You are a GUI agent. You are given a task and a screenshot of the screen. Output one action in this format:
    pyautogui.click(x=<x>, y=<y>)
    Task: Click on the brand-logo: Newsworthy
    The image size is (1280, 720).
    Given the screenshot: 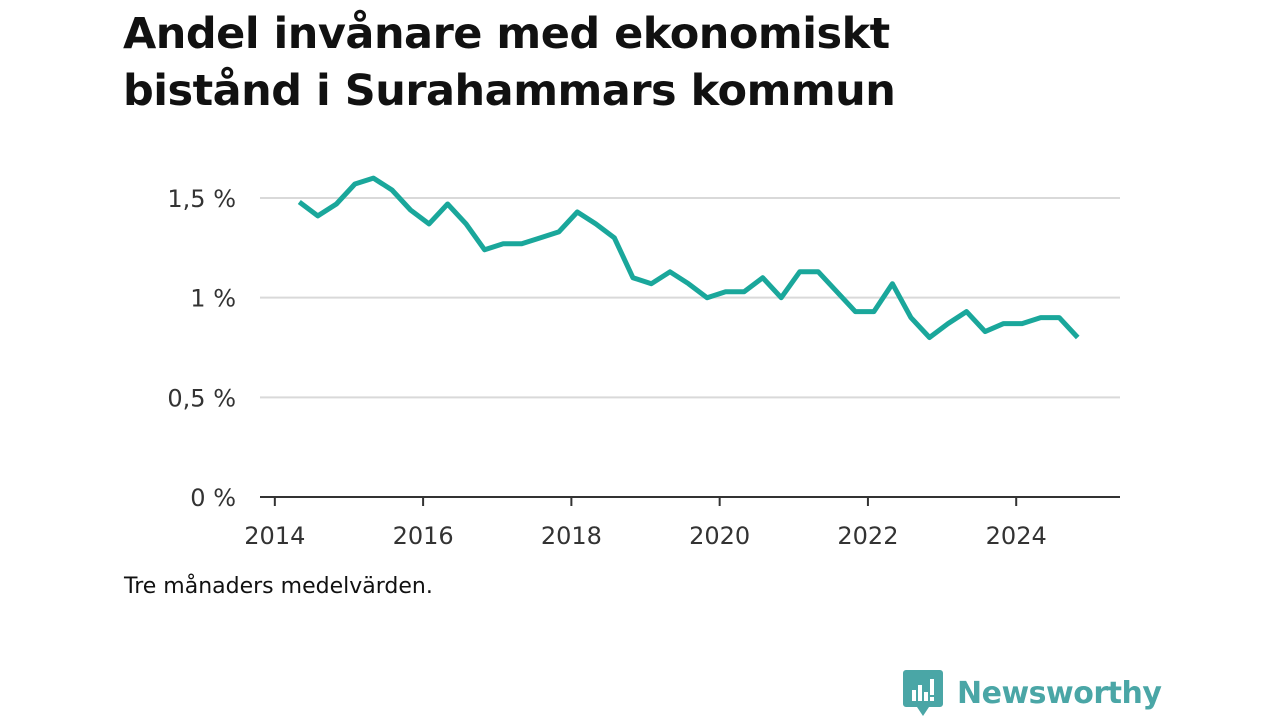 What is the action you would take?
    pyautogui.click(x=1032, y=693)
    